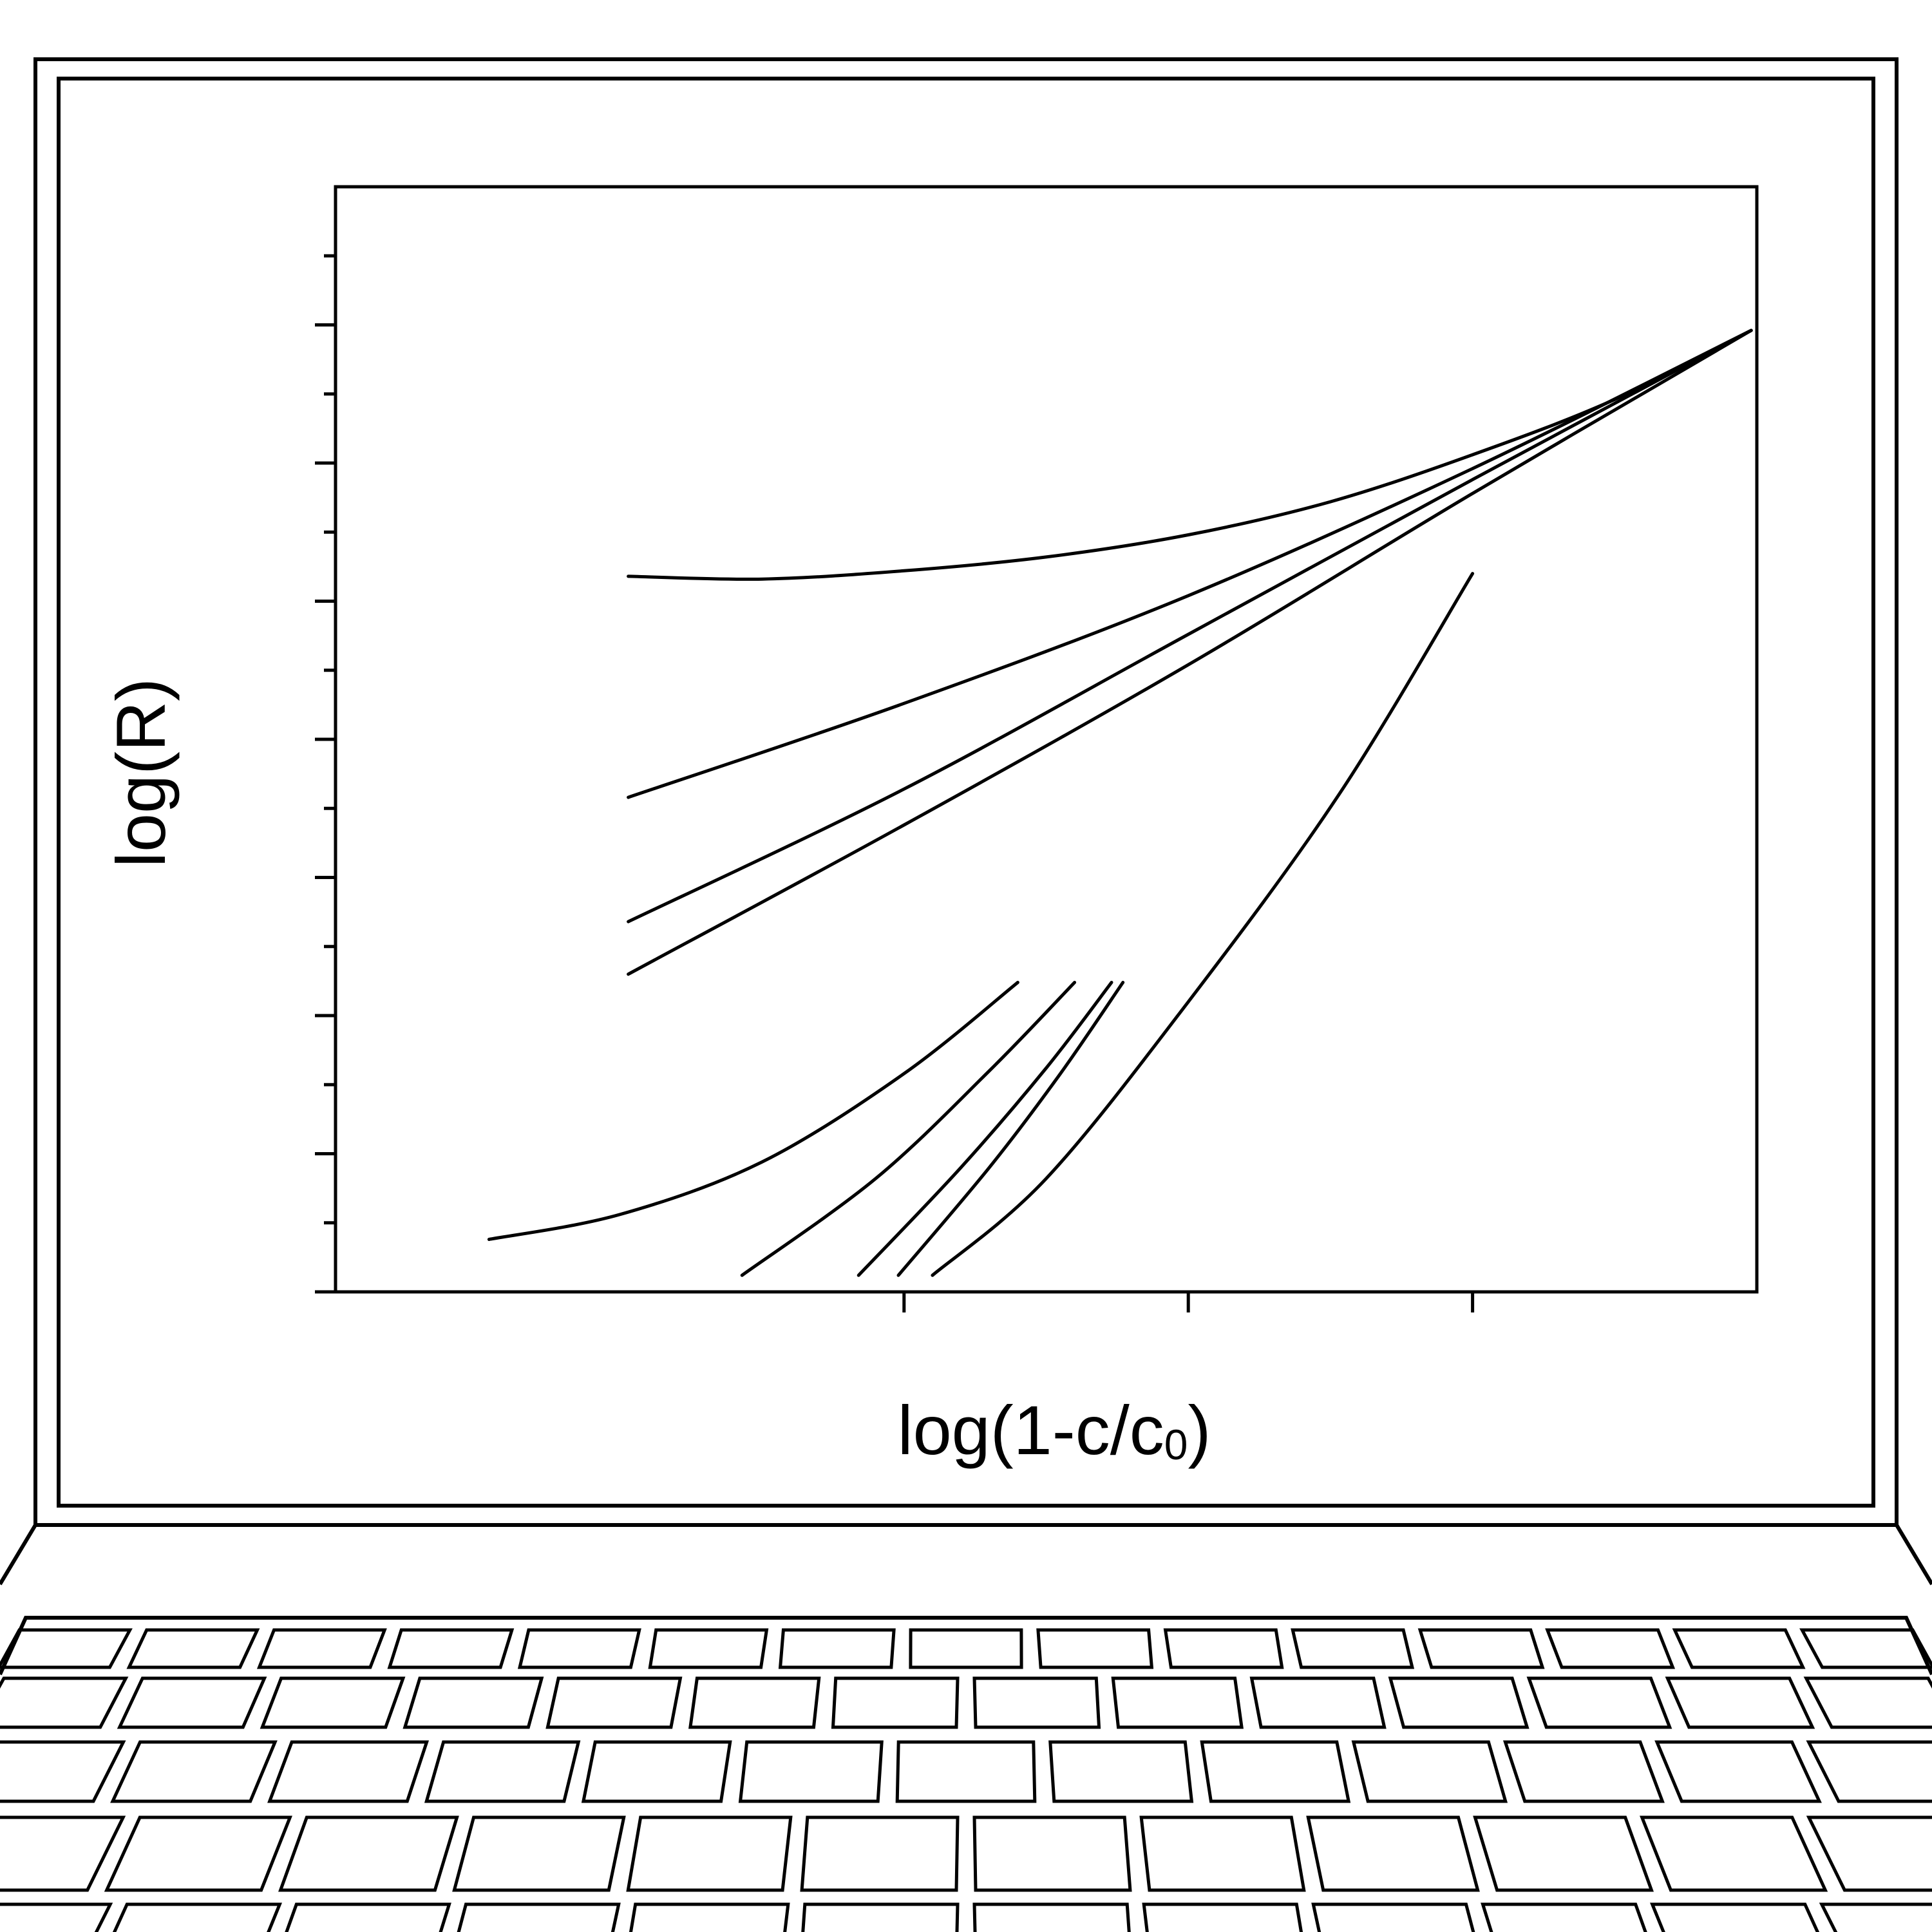 This screenshot has width=1932, height=1932. What do you see at coordinates (326, 774) in the screenshot?
I see `y-axis-ticks` at bounding box center [326, 774].